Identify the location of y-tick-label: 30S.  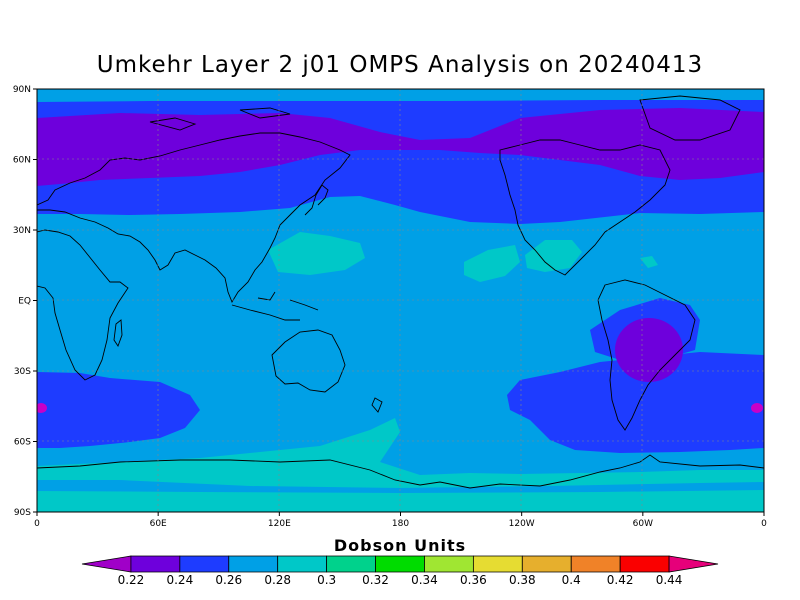
(22, 372).